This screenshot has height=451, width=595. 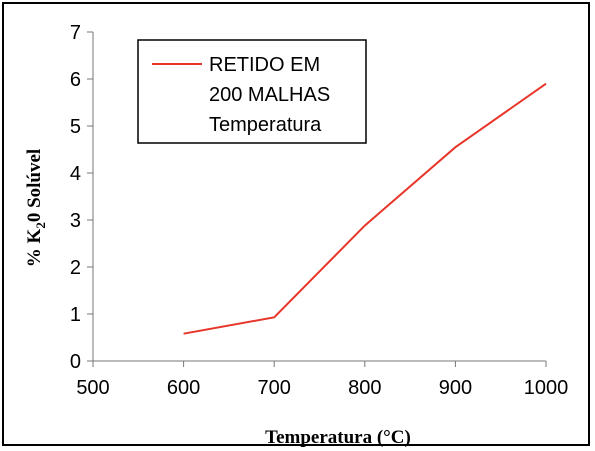 What do you see at coordinates (75, 174) in the screenshot?
I see `y-tick-label: 4` at bounding box center [75, 174].